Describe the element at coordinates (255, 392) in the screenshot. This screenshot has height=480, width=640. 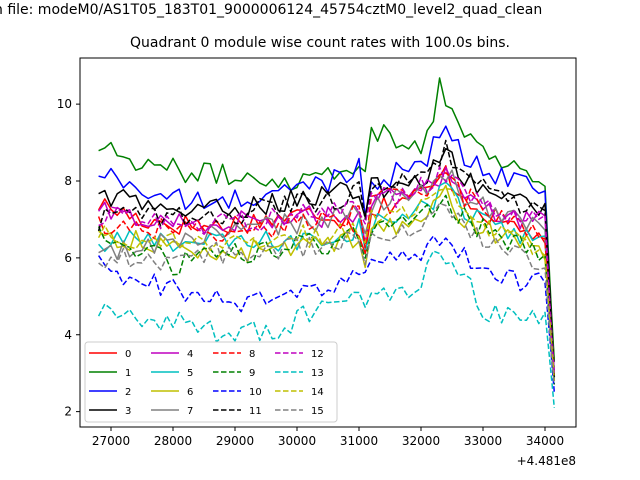
I see `legend-label-10: 10` at that location.